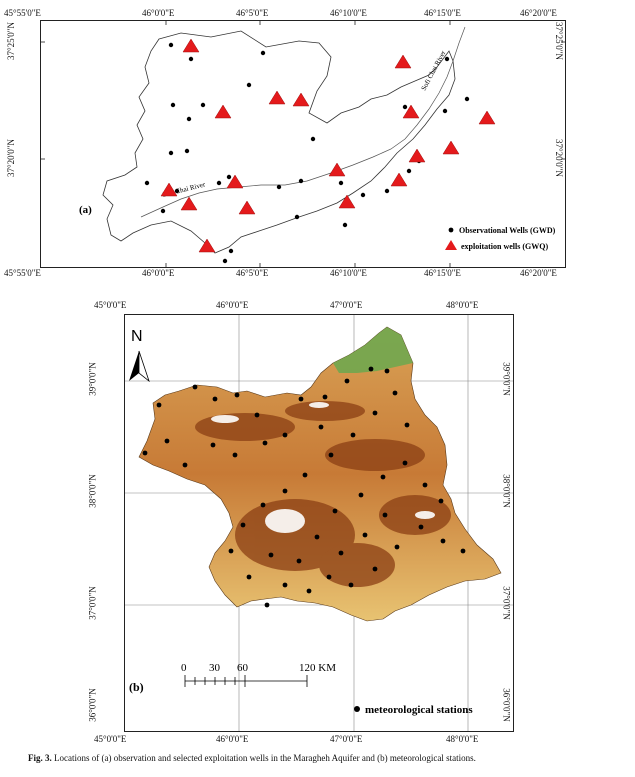 The width and height of the screenshot is (635, 777). I want to click on snow-caps, so click(323, 467).